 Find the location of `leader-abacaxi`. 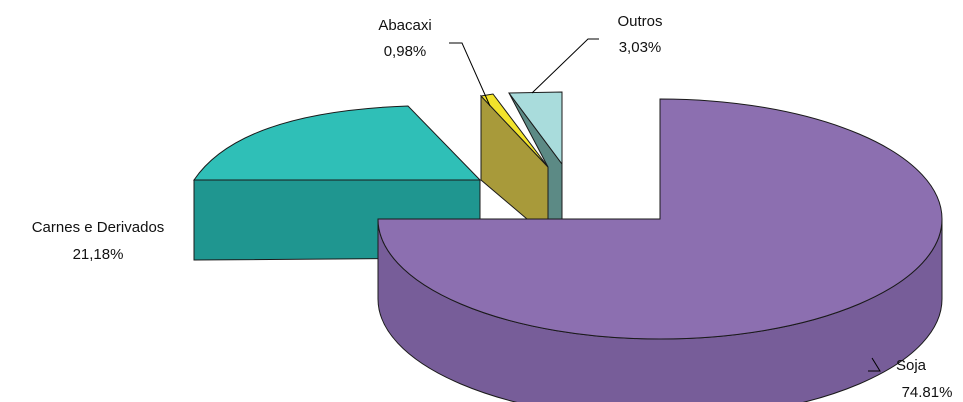

leader-abacaxi is located at coordinates (470, 74).